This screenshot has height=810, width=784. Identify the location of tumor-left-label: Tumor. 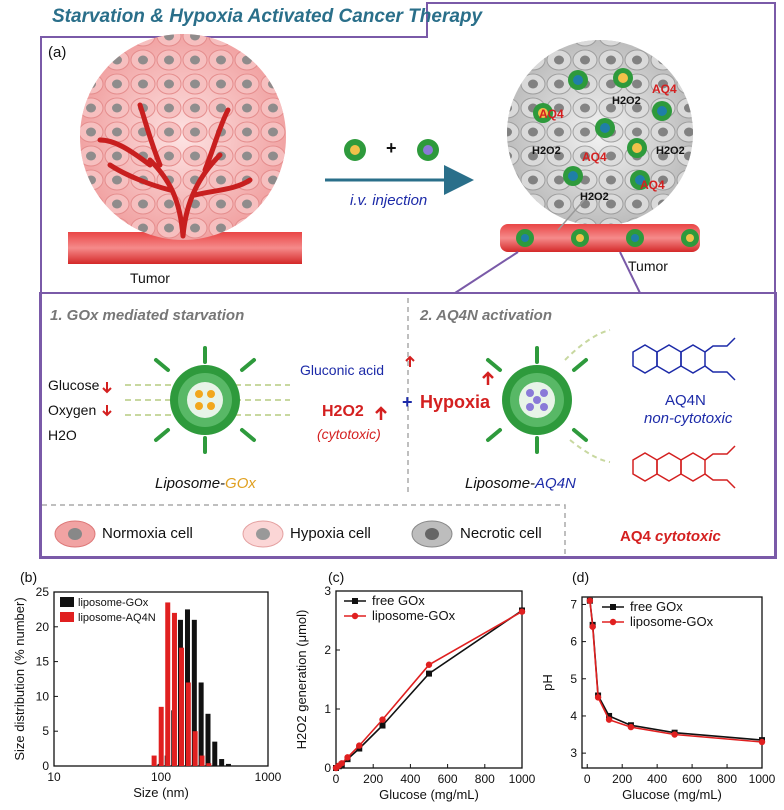
(150, 278).